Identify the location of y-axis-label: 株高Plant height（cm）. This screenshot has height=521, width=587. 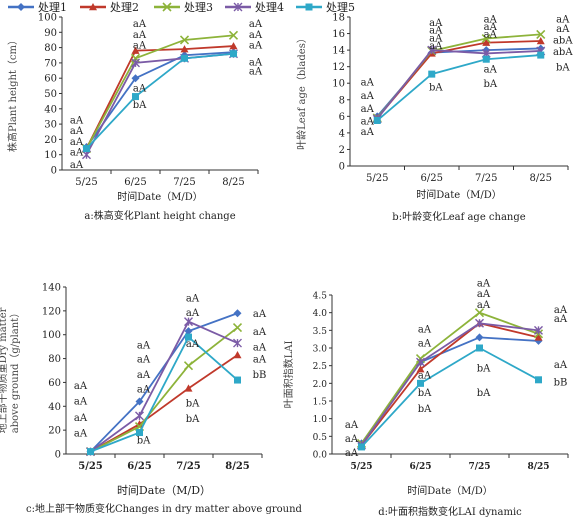
(12, 93).